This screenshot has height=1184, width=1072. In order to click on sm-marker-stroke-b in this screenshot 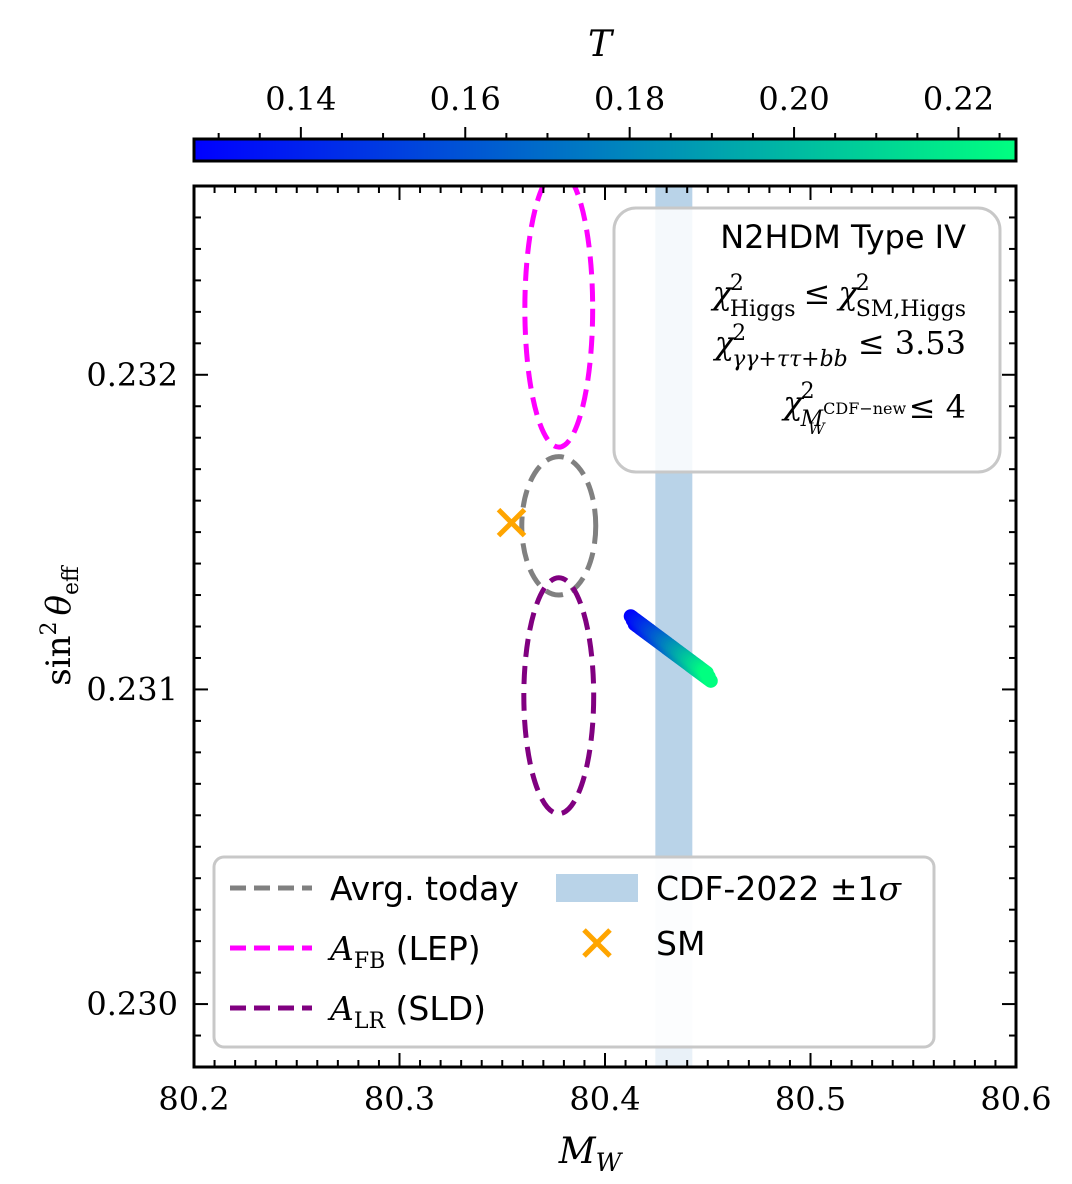, I will do `click(511, 522)`.